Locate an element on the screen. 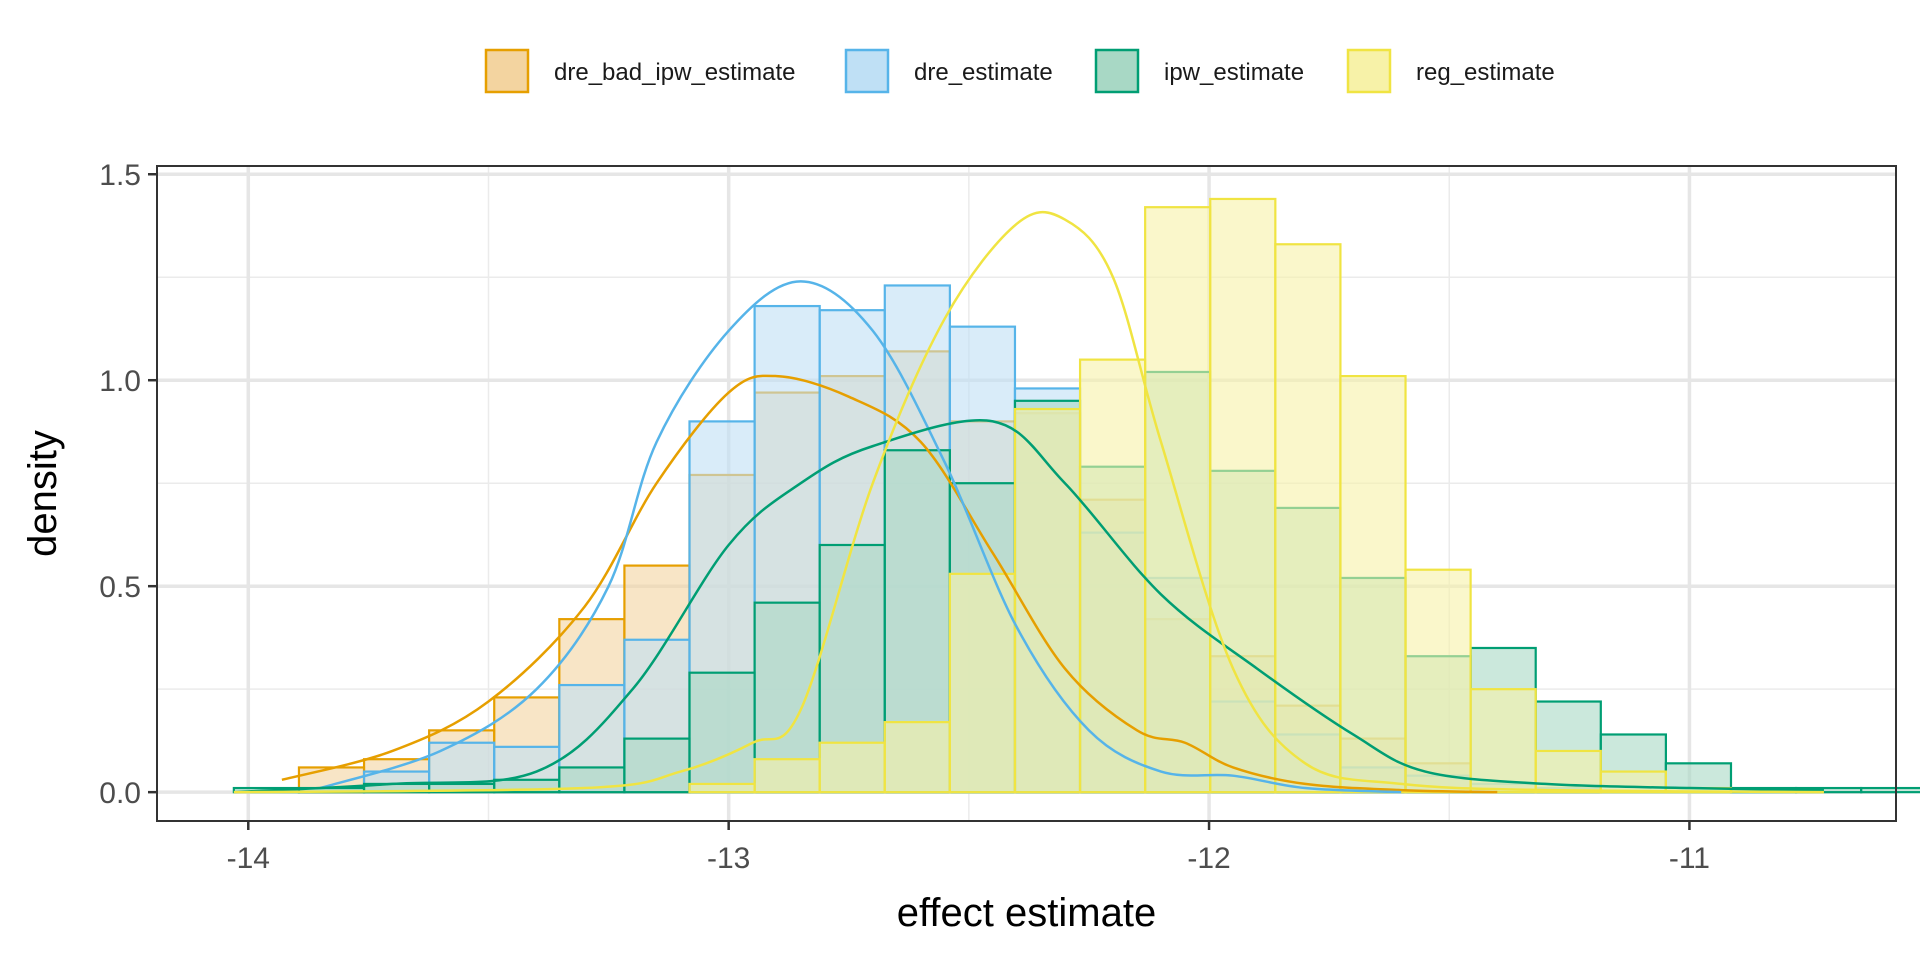  x-tick-label: -12 is located at coordinates (1208, 858).